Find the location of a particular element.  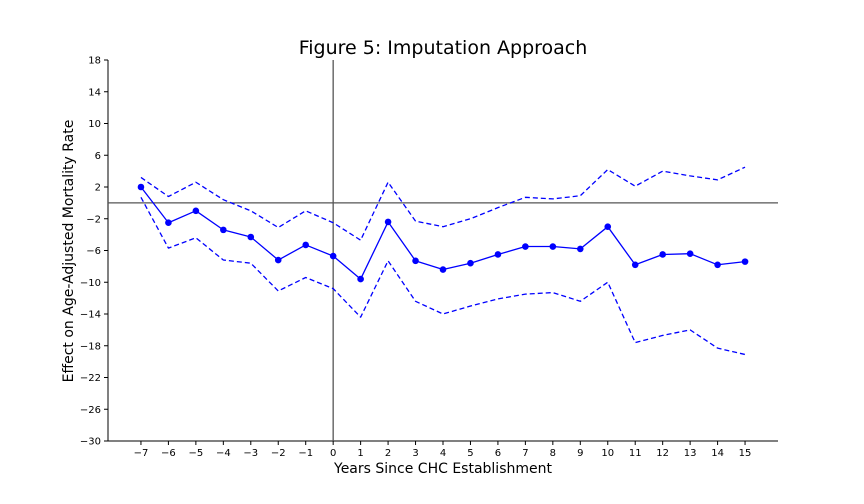

x-tick-label: 0 is located at coordinates (333, 453).